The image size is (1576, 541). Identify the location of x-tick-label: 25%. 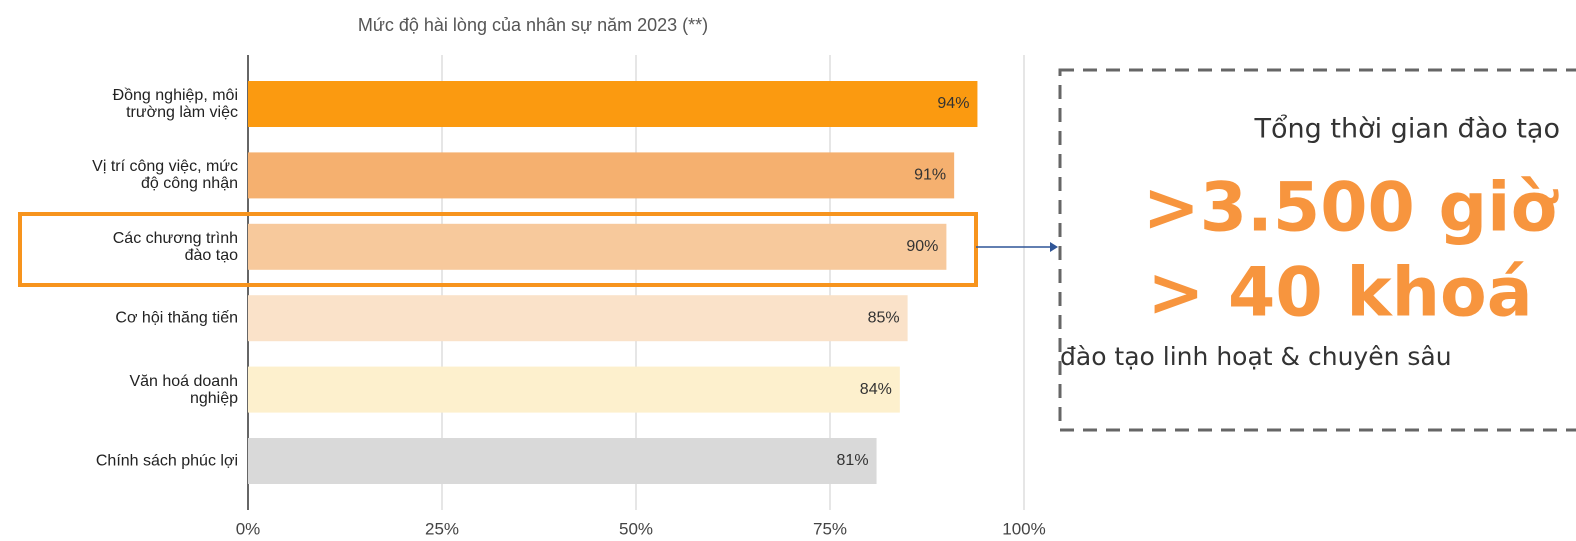
(442, 528).